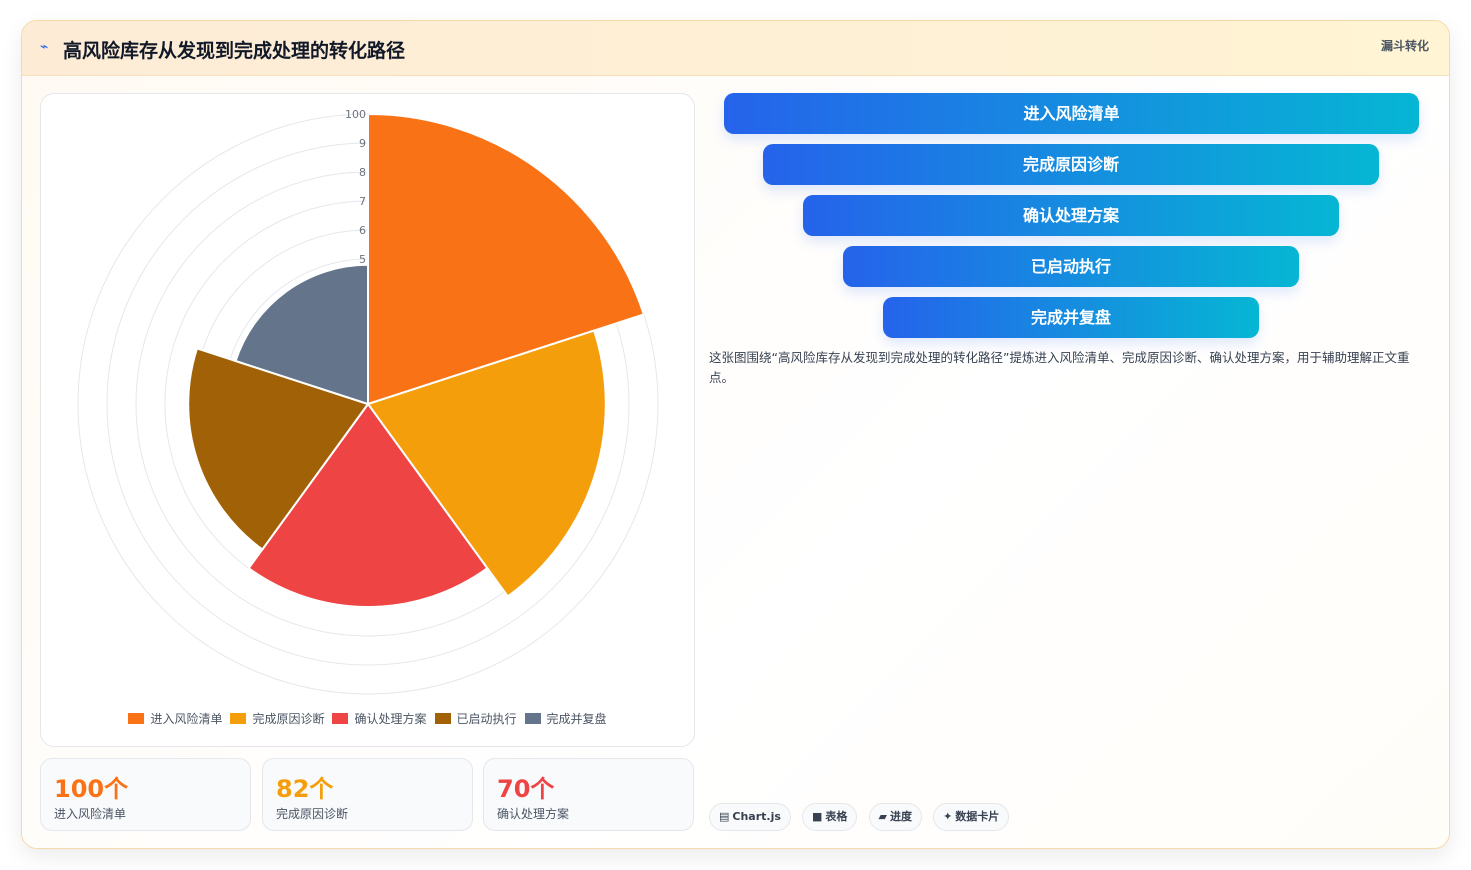 The image size is (1471, 870). Describe the element at coordinates (588, 794) in the screenshot. I see `stat-card-3: 70个 确认处理方案` at that location.